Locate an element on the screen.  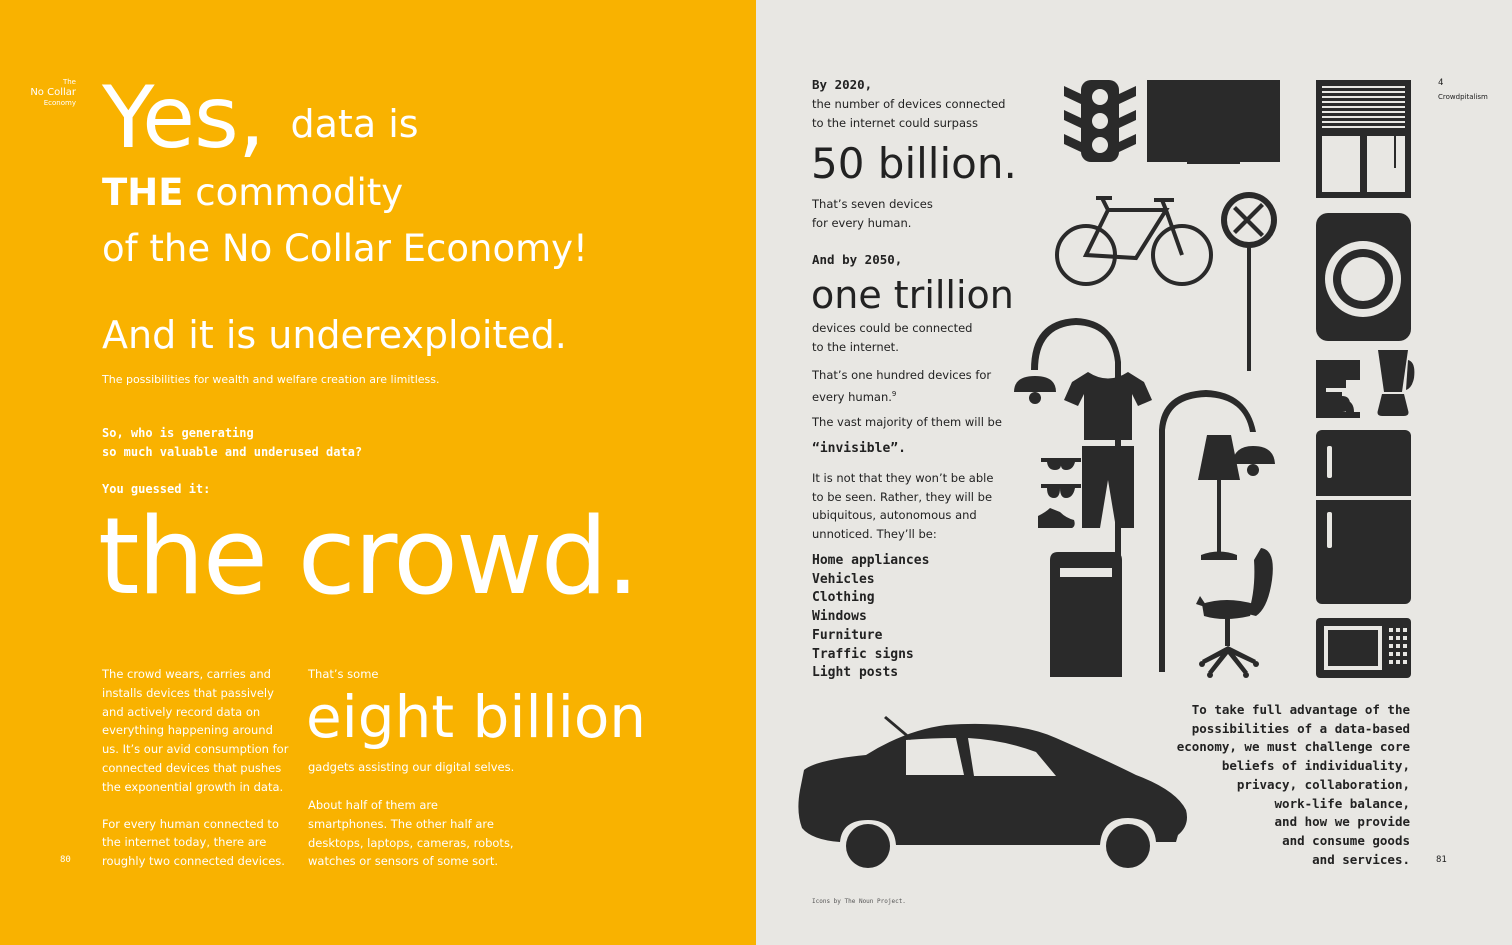
headline-data-is: data is is located at coordinates (354, 124).